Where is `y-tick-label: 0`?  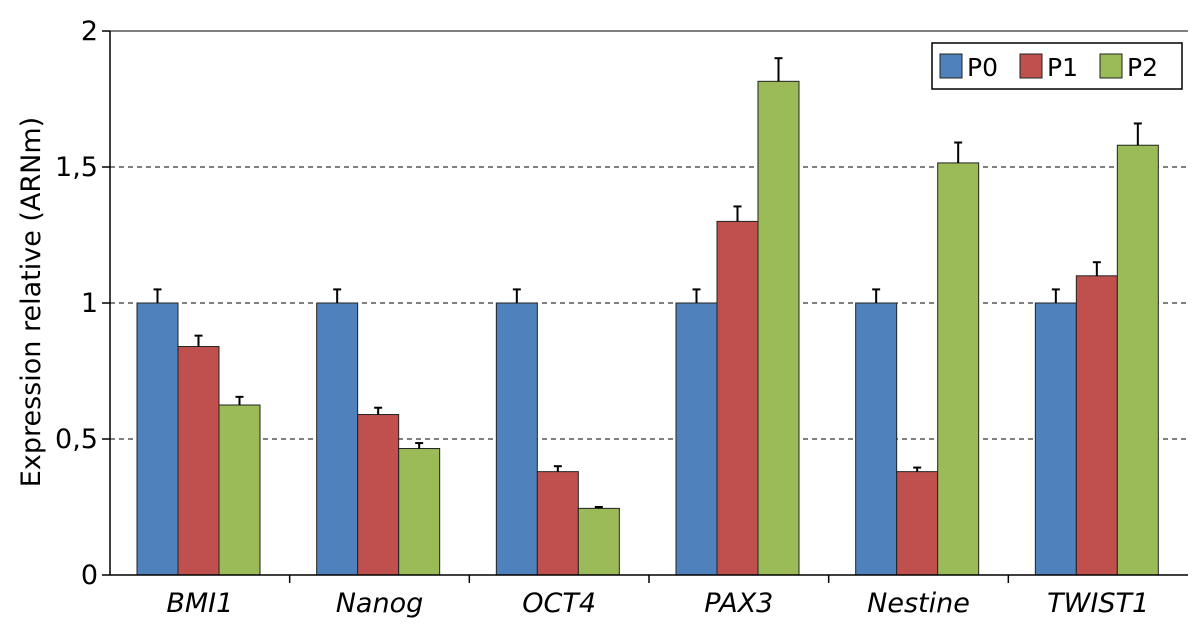 y-tick-label: 0 is located at coordinates (89, 575).